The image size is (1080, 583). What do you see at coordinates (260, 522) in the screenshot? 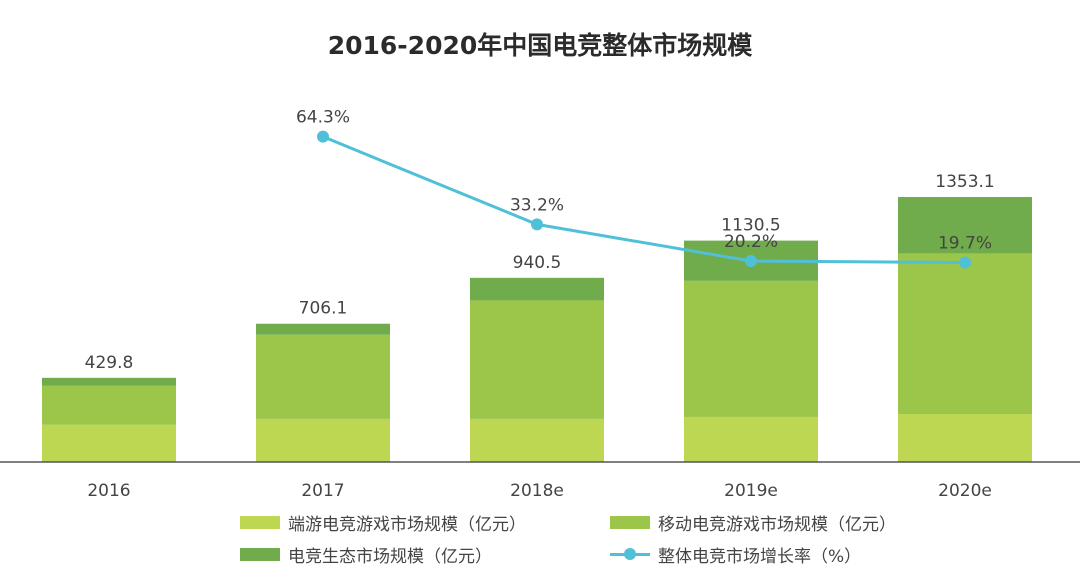
I see `legend-swatch-pc-esports` at bounding box center [260, 522].